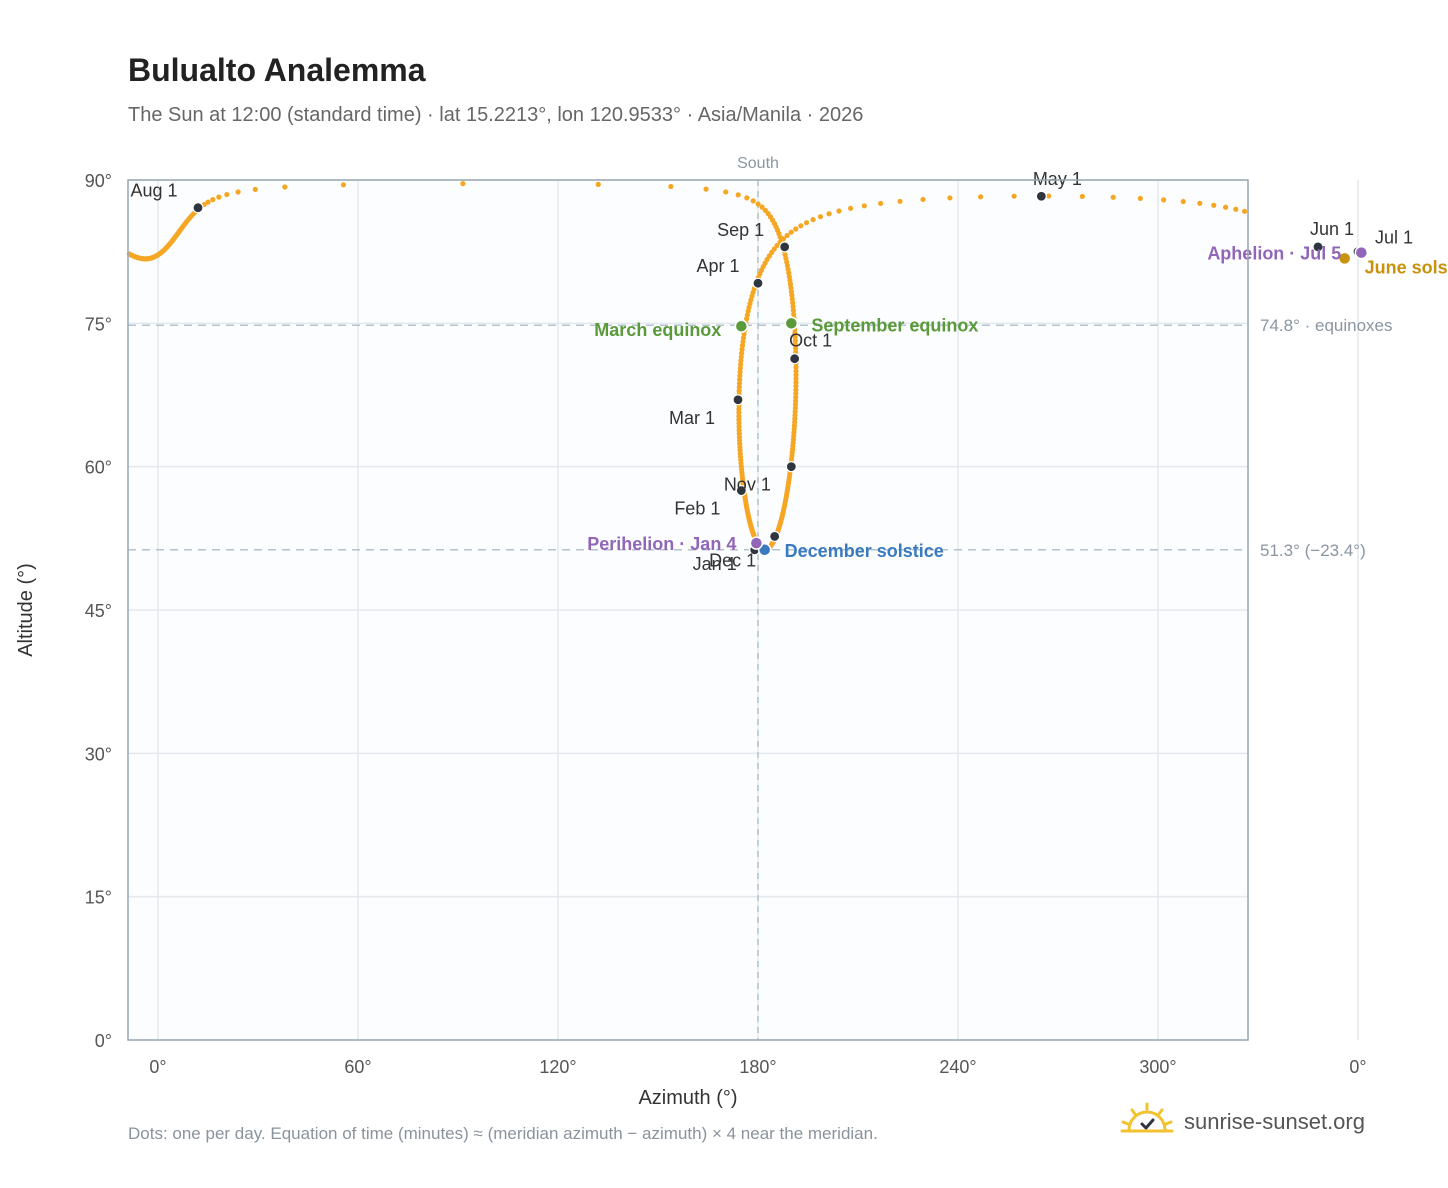 The height and width of the screenshot is (1188, 1448). What do you see at coordinates (957, 1067) in the screenshot?
I see `x-tick-label: 240°` at bounding box center [957, 1067].